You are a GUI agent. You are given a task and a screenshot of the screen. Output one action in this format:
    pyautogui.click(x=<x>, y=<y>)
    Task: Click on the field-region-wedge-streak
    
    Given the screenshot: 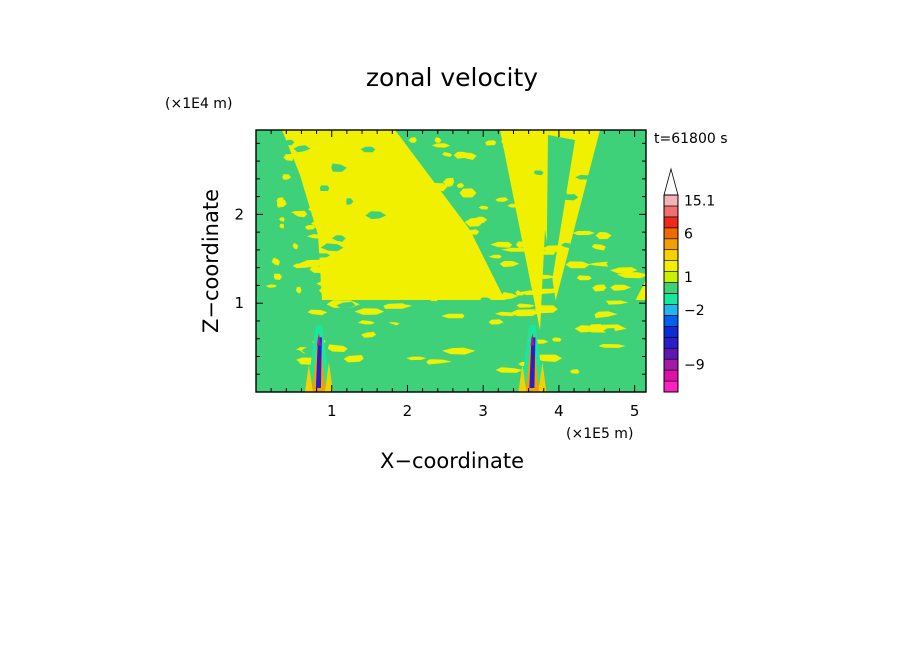 What is the action you would take?
    pyautogui.click(x=560, y=226)
    